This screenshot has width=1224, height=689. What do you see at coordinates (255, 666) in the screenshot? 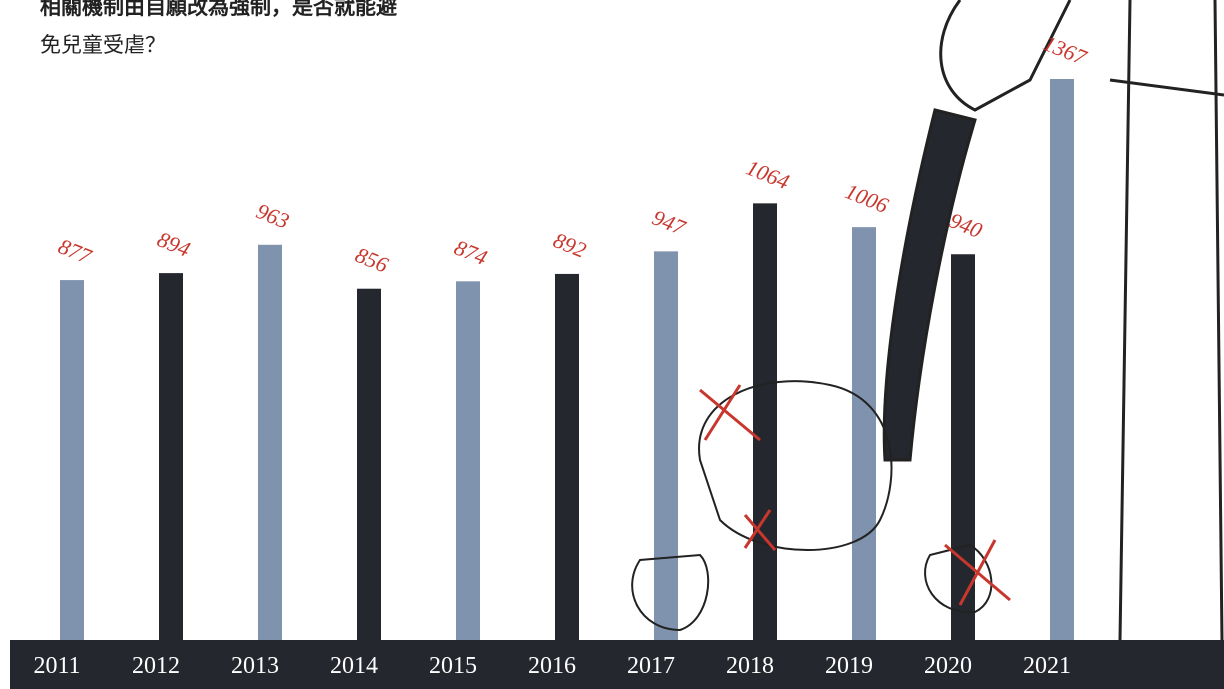
I see `x-tick-label: 2013` at bounding box center [255, 666].